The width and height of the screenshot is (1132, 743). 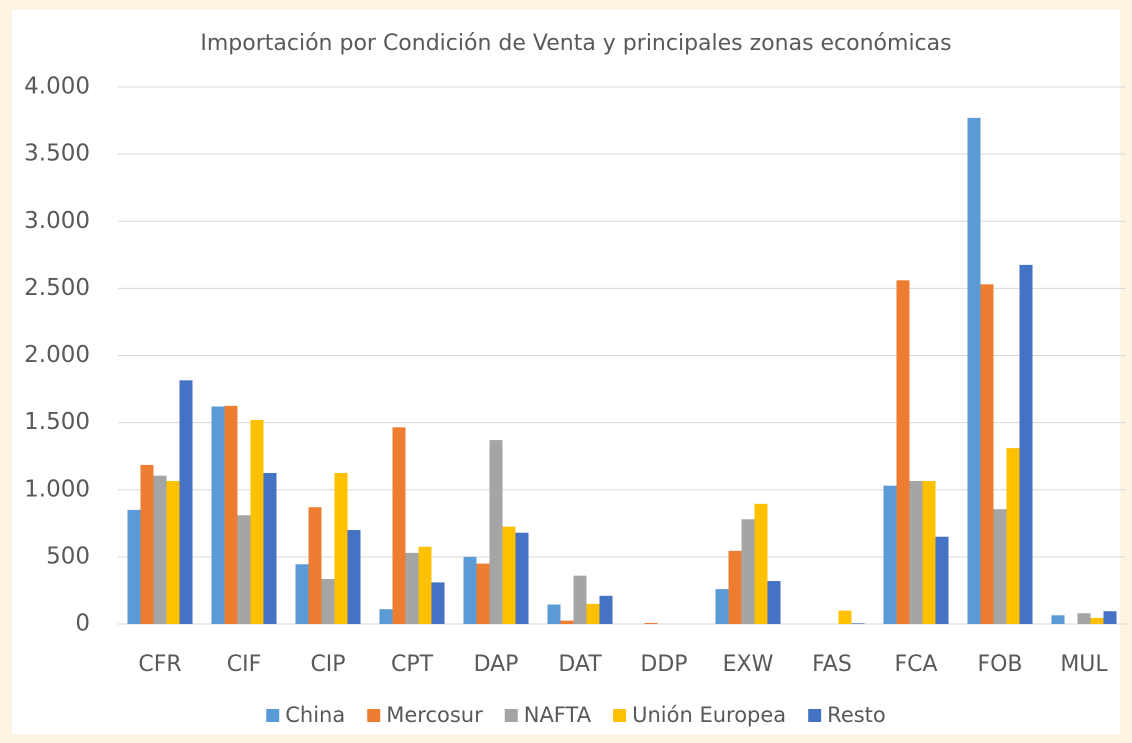 What do you see at coordinates (580, 664) in the screenshot?
I see `x-tick-label: DAT` at bounding box center [580, 664].